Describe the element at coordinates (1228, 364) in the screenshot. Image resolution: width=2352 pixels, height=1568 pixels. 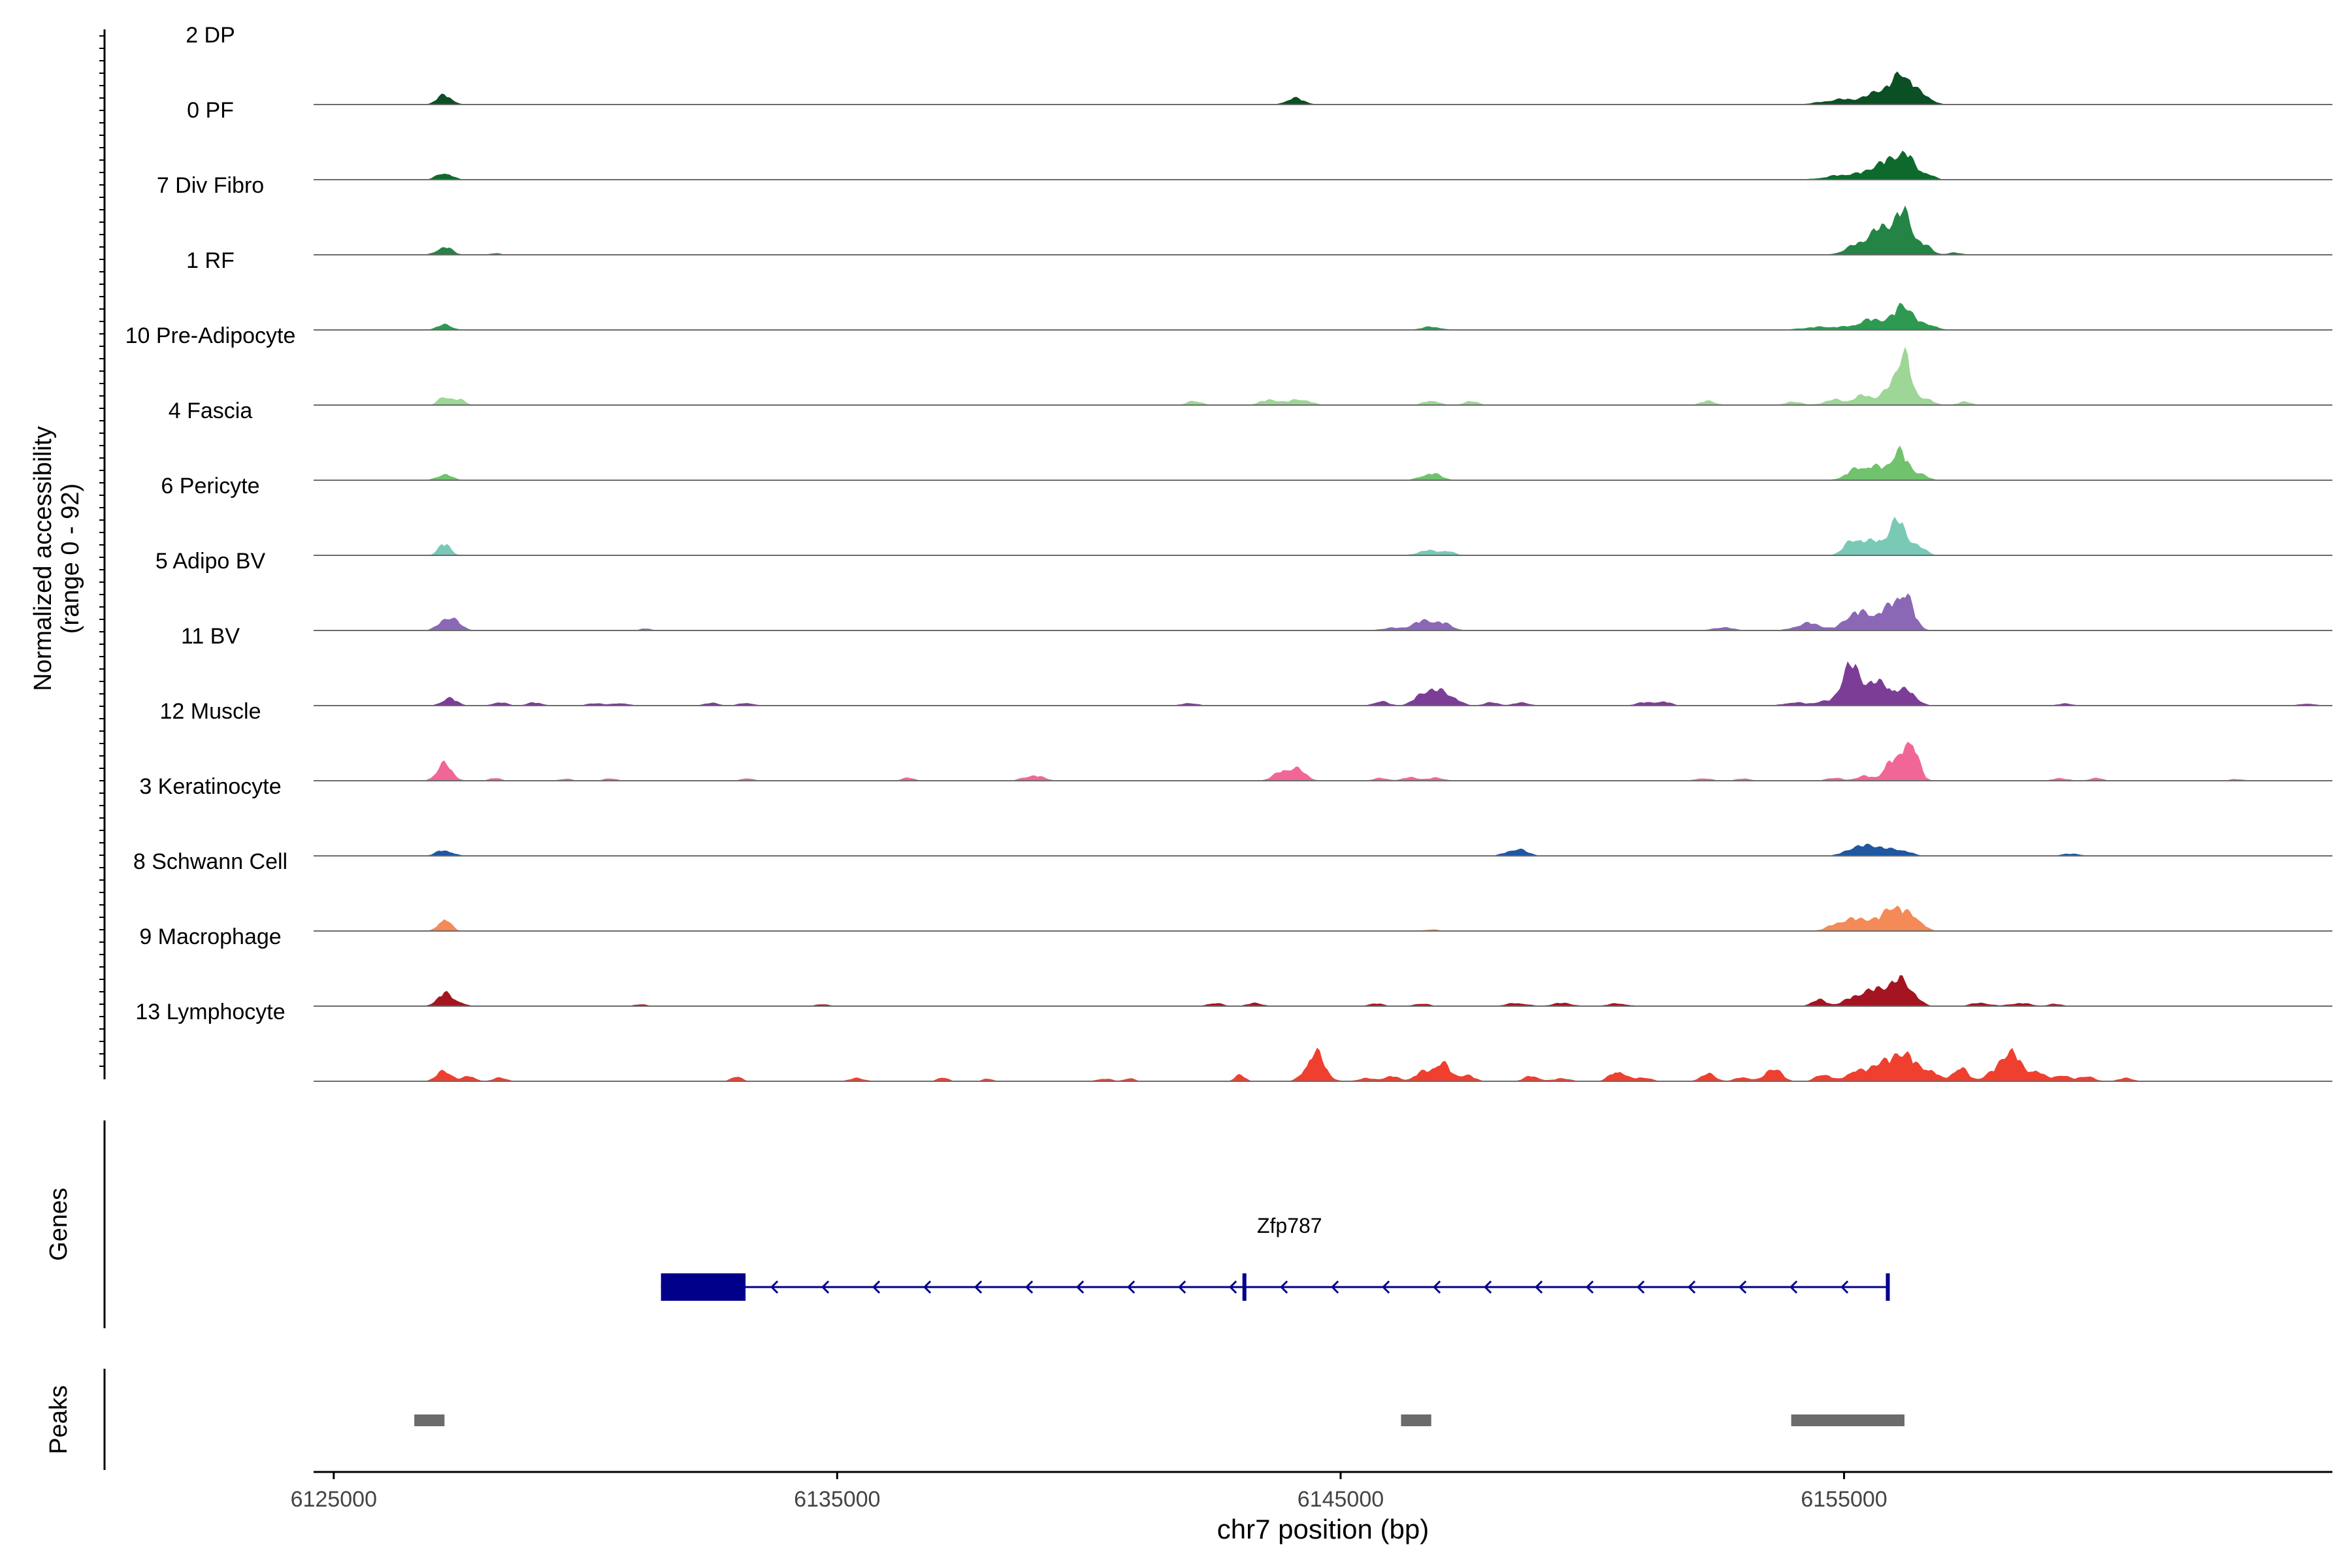
I see `track-10-pre-adipocyte: 10 Pre-Adipocyte` at that location.